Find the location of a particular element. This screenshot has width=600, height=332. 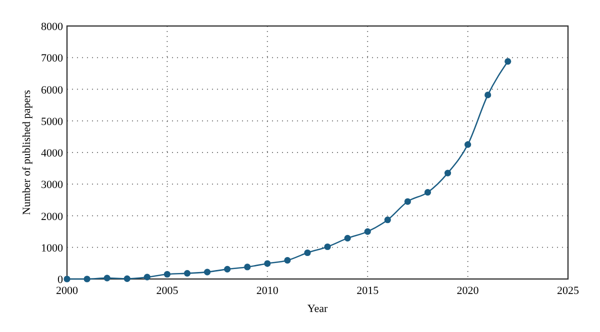

y-tick-label: 4000 is located at coordinates (52, 154).